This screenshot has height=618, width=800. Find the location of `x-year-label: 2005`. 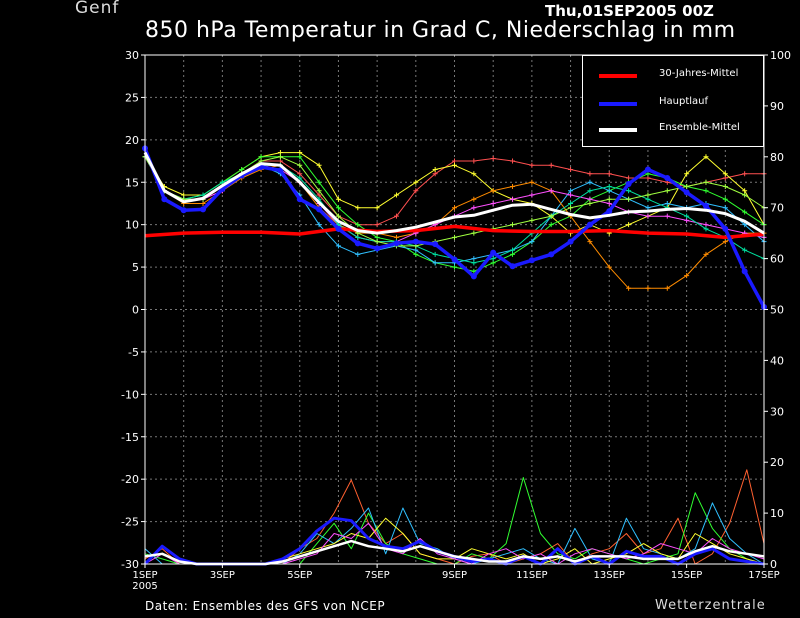

x-year-label: 2005 is located at coordinates (144, 586).